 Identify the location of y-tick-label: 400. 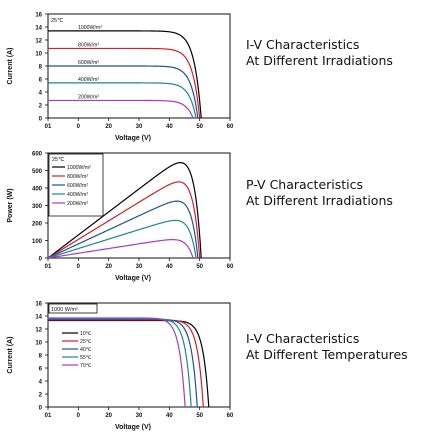
(37, 190).